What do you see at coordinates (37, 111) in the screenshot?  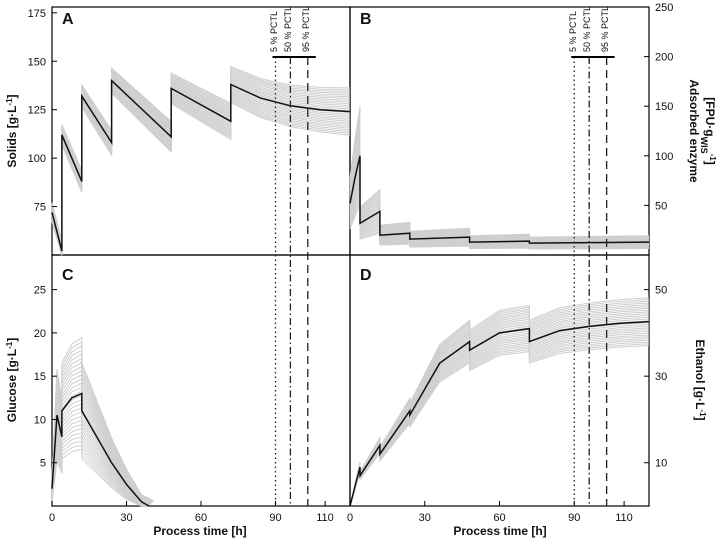 I see `y-tick-label: 125` at bounding box center [37, 111].